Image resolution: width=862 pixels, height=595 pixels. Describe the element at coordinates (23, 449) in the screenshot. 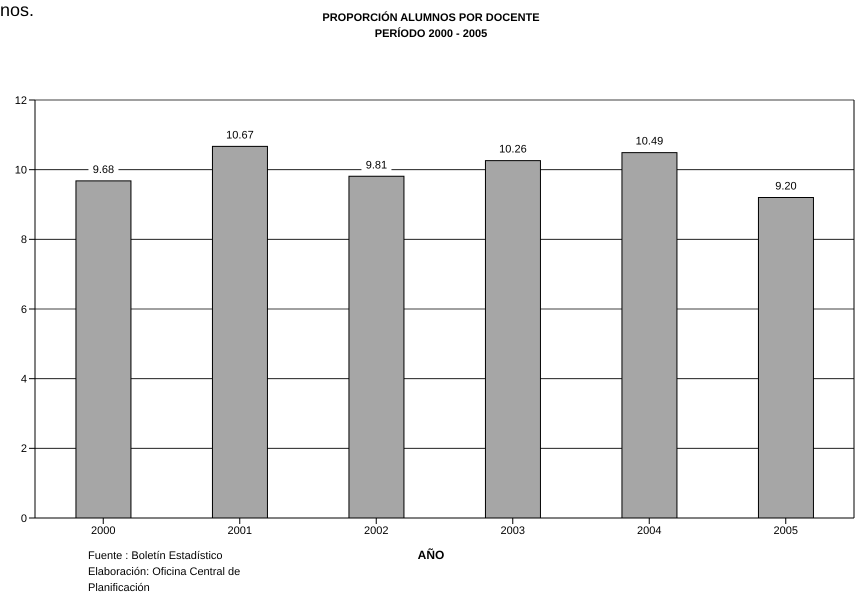

I see `y-tick-label: 2` at that location.